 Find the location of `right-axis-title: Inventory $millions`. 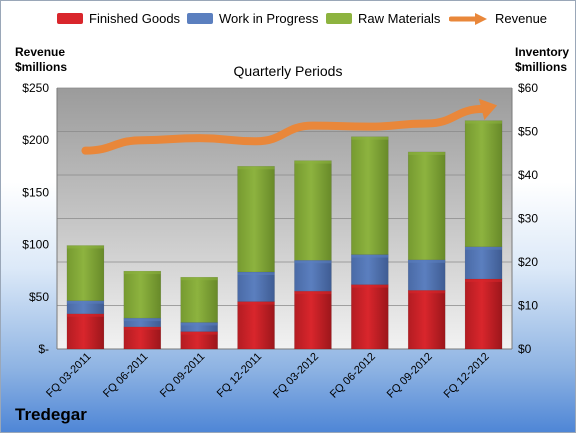

right-axis-title: Inventory $millions is located at coordinates (542, 60).